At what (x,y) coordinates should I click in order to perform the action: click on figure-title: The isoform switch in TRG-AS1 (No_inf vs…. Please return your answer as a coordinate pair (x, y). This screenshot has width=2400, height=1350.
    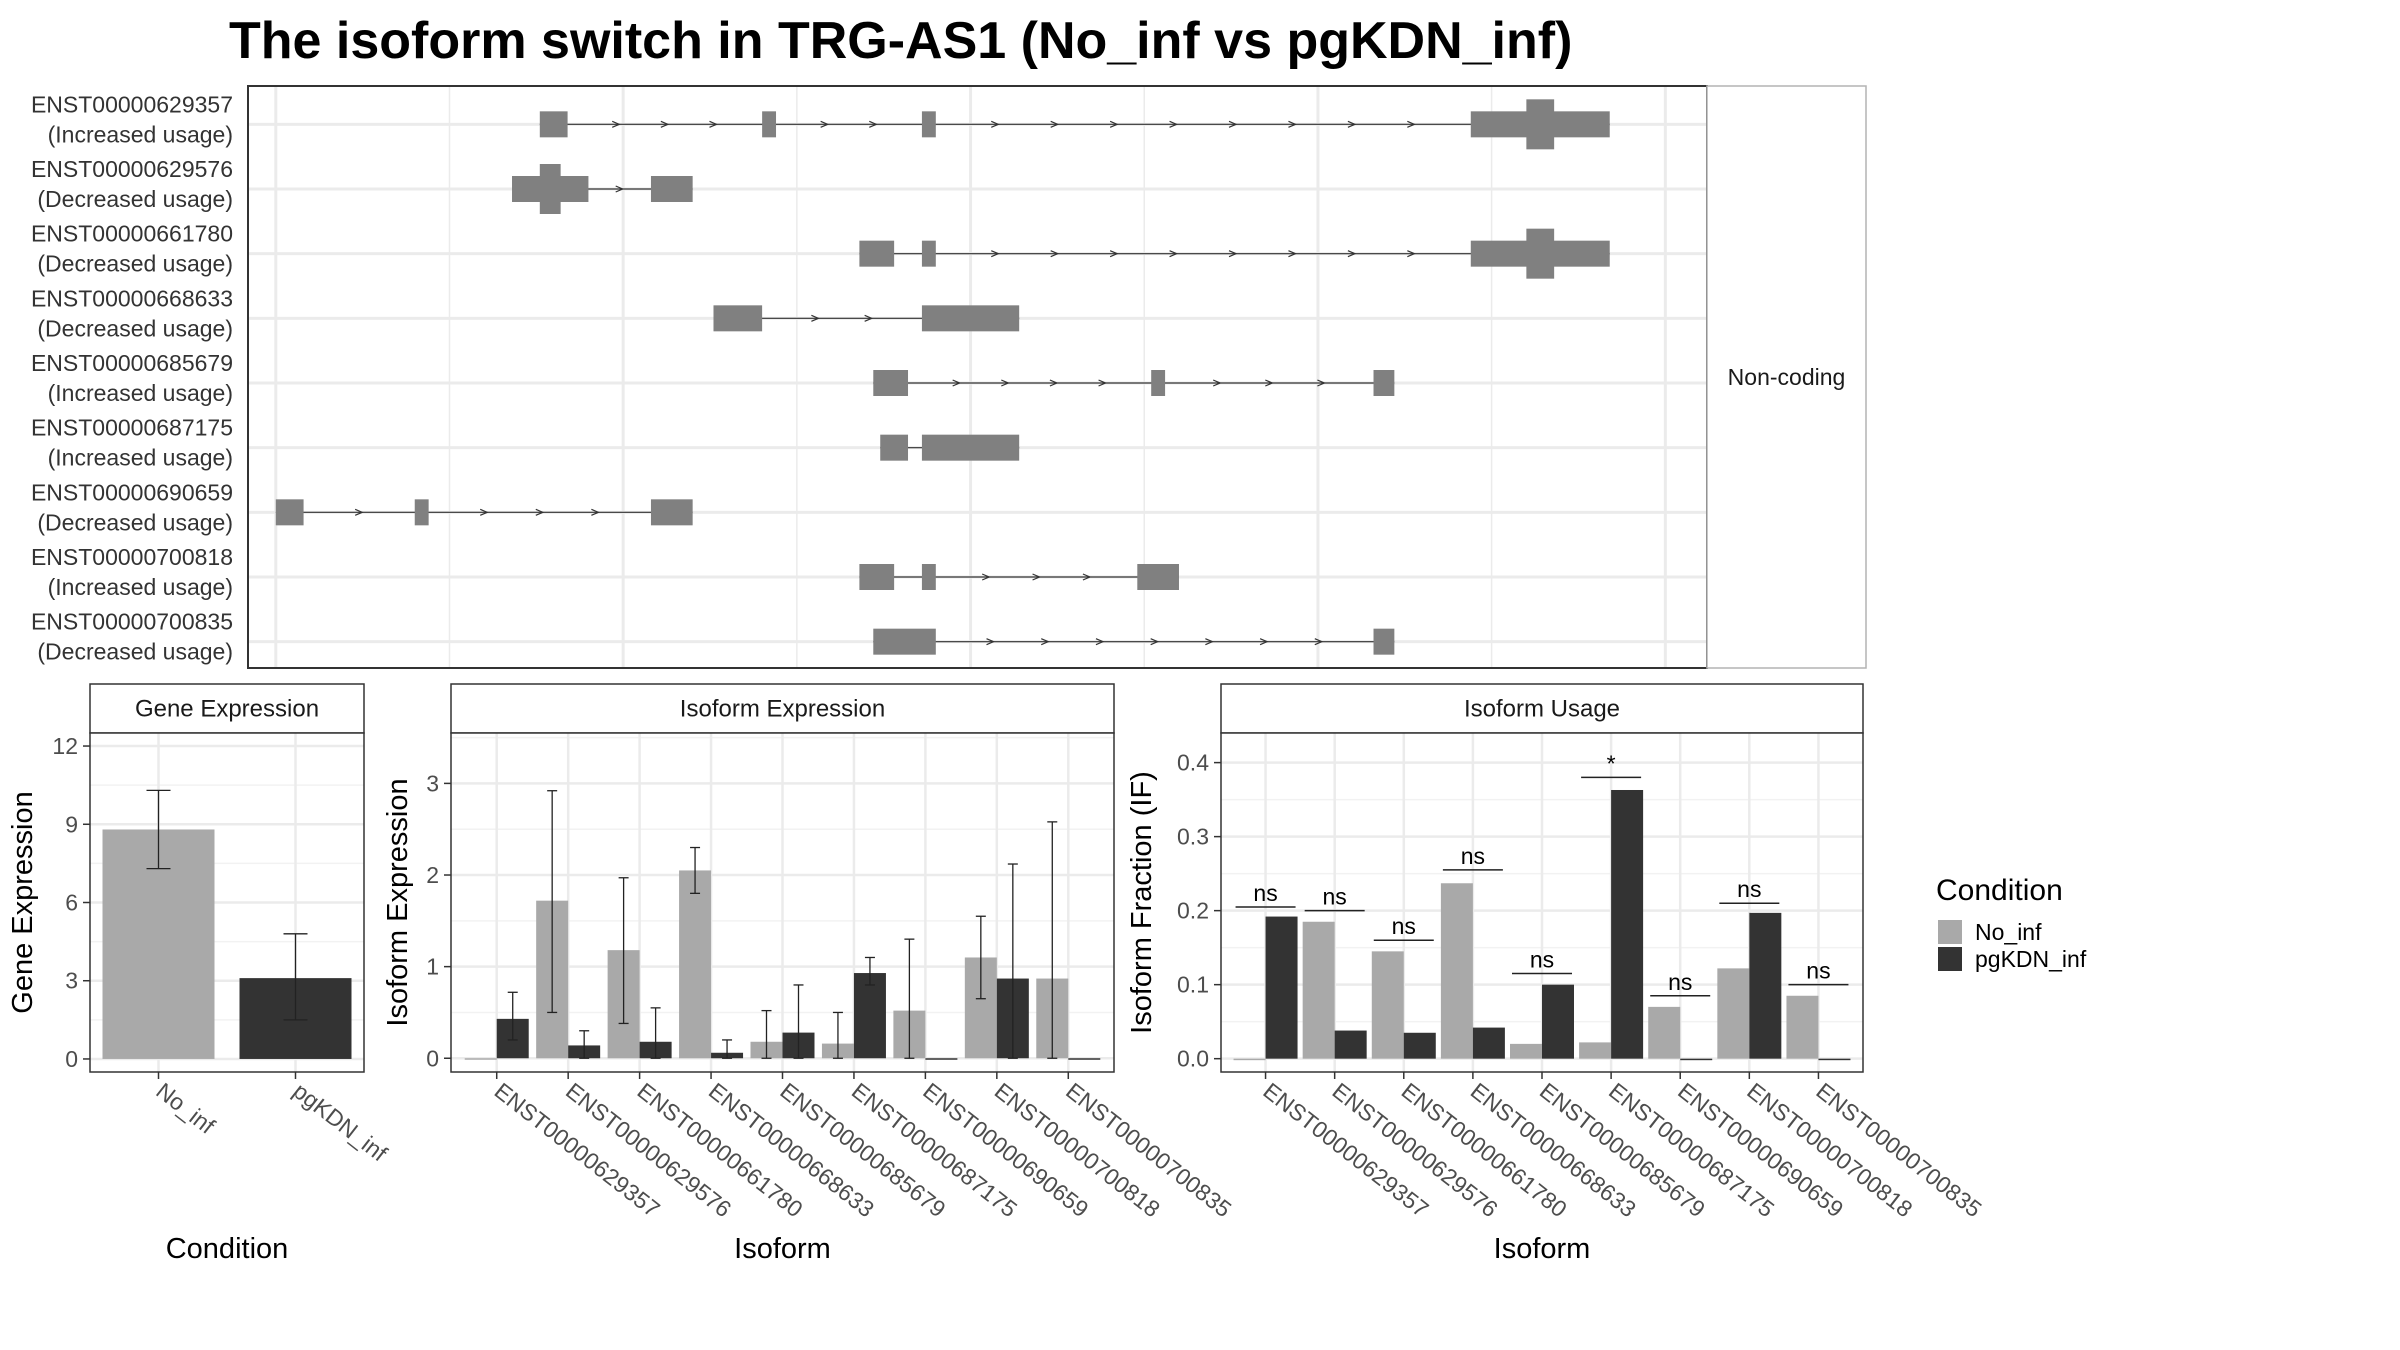
    Looking at the image, I should click on (900, 41).